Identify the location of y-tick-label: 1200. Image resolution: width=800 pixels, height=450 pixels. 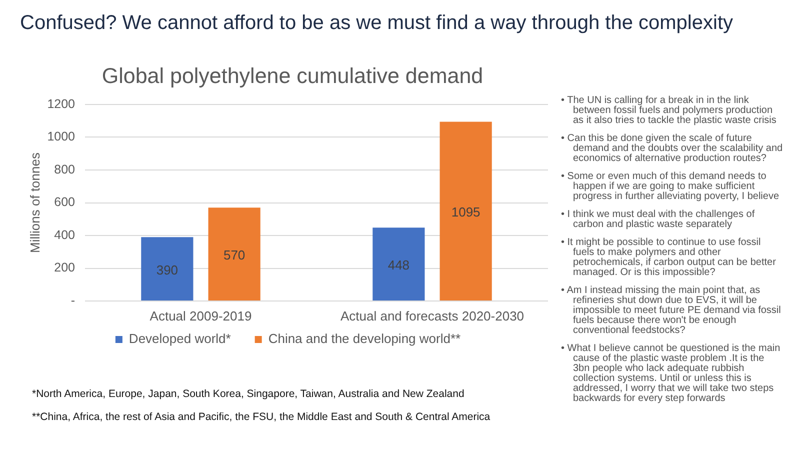
(61, 103).